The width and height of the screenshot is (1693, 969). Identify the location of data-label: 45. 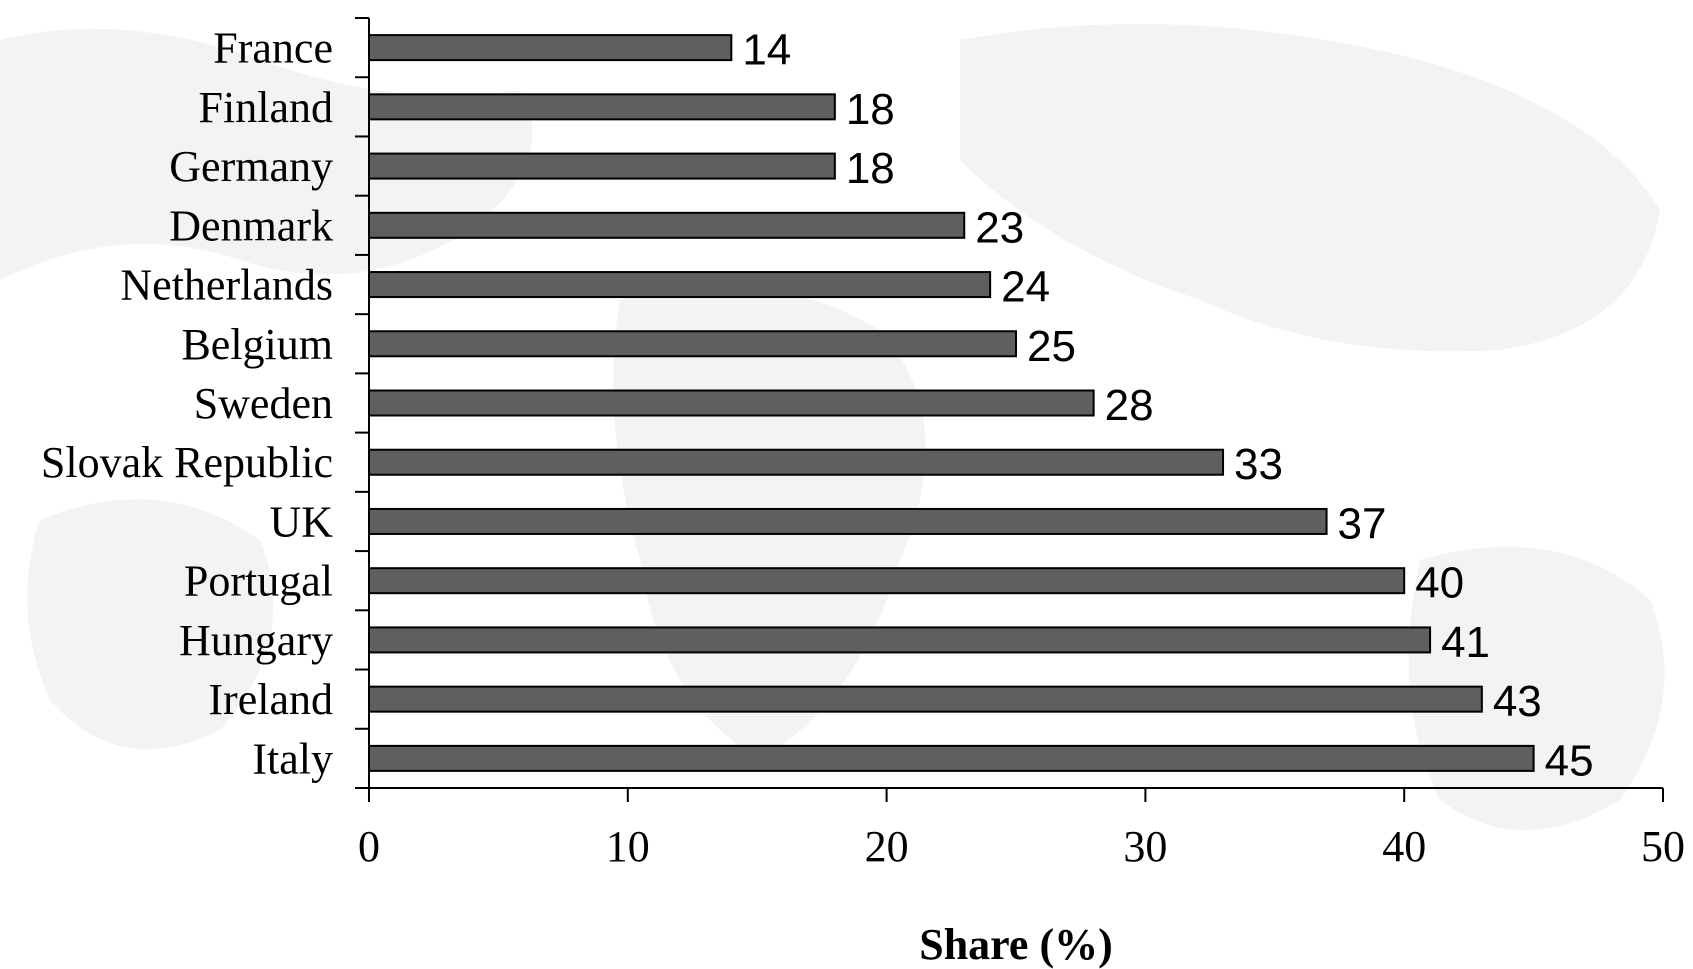
(1569, 760).